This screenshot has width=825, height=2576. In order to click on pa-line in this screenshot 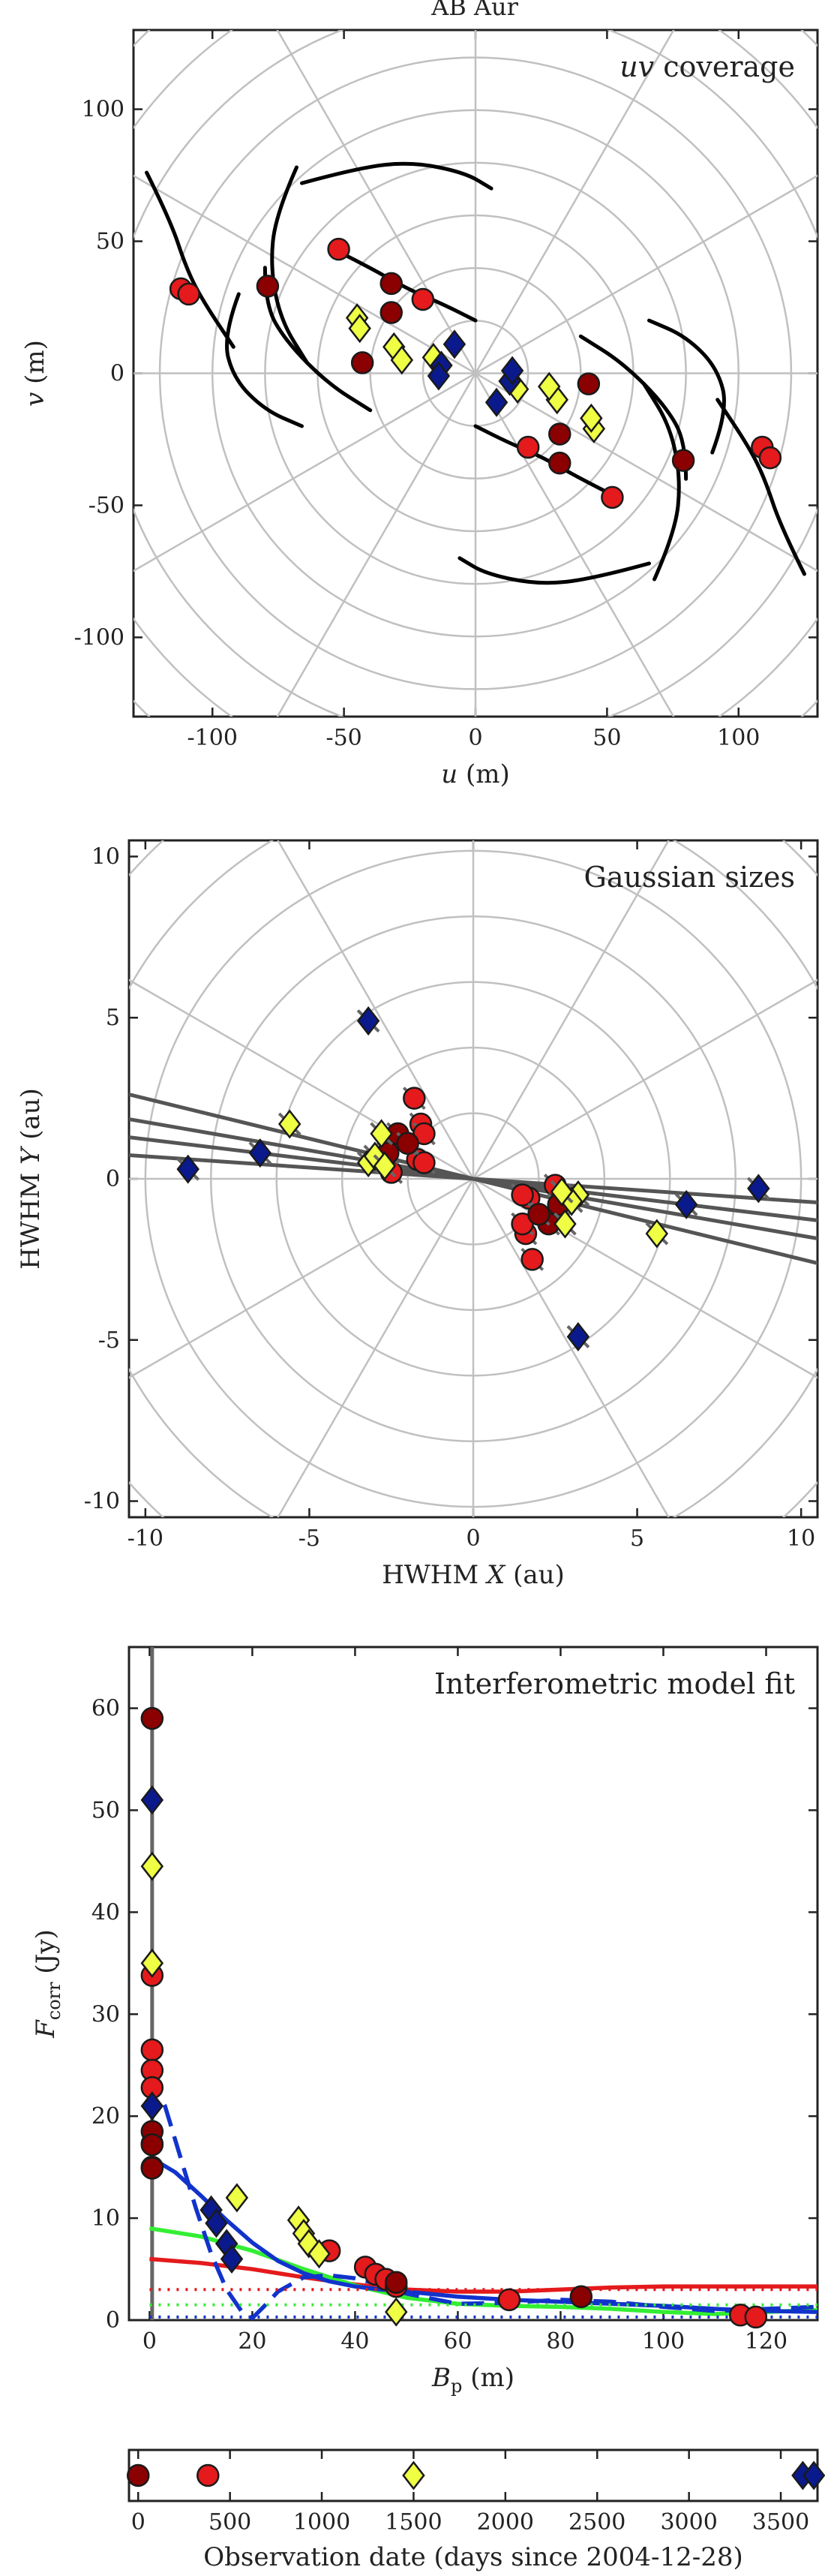, I will do `click(473, 1179)`.